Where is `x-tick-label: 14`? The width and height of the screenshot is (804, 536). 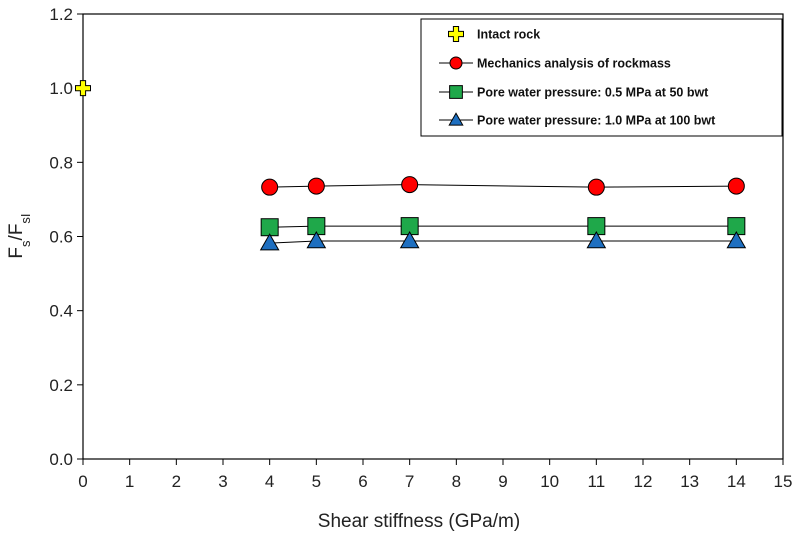 x-tick-label: 14 is located at coordinates (736, 481).